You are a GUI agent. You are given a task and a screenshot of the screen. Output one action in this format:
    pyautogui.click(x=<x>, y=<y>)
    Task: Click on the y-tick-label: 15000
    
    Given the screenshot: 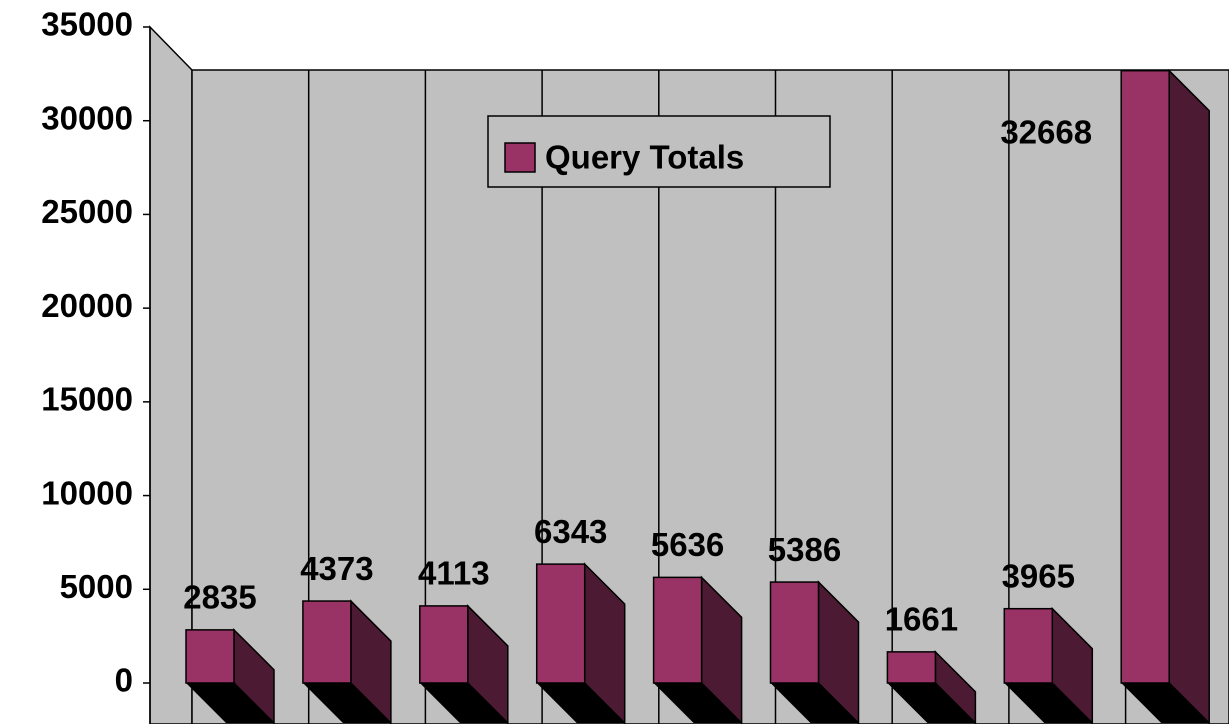 What is the action you would take?
    pyautogui.click(x=87, y=399)
    